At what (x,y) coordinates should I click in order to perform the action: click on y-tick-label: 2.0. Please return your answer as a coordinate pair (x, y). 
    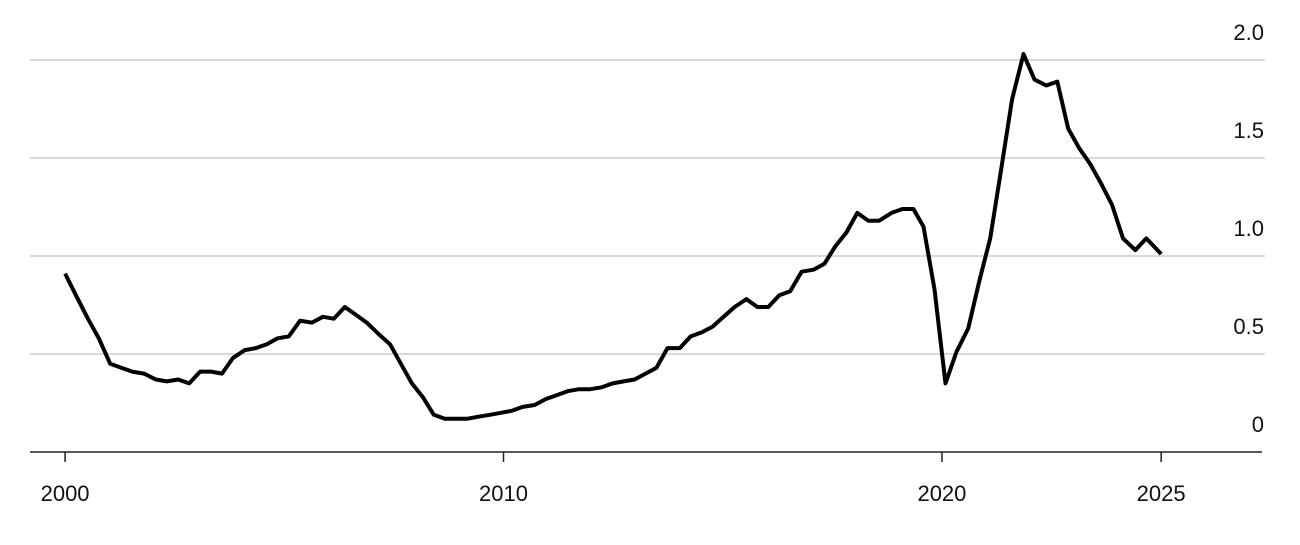
    Looking at the image, I should click on (1248, 32).